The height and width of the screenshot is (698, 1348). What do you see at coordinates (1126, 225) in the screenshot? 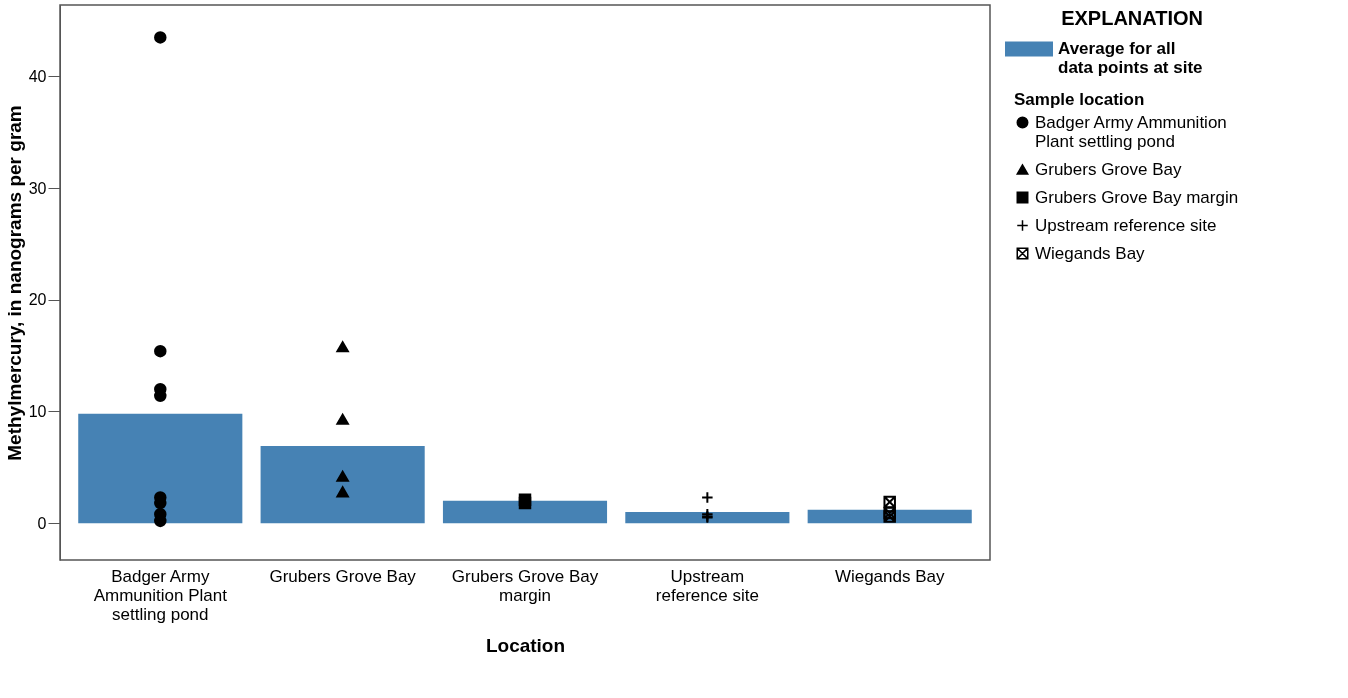
I see `legend-label: Upstream reference site` at bounding box center [1126, 225].